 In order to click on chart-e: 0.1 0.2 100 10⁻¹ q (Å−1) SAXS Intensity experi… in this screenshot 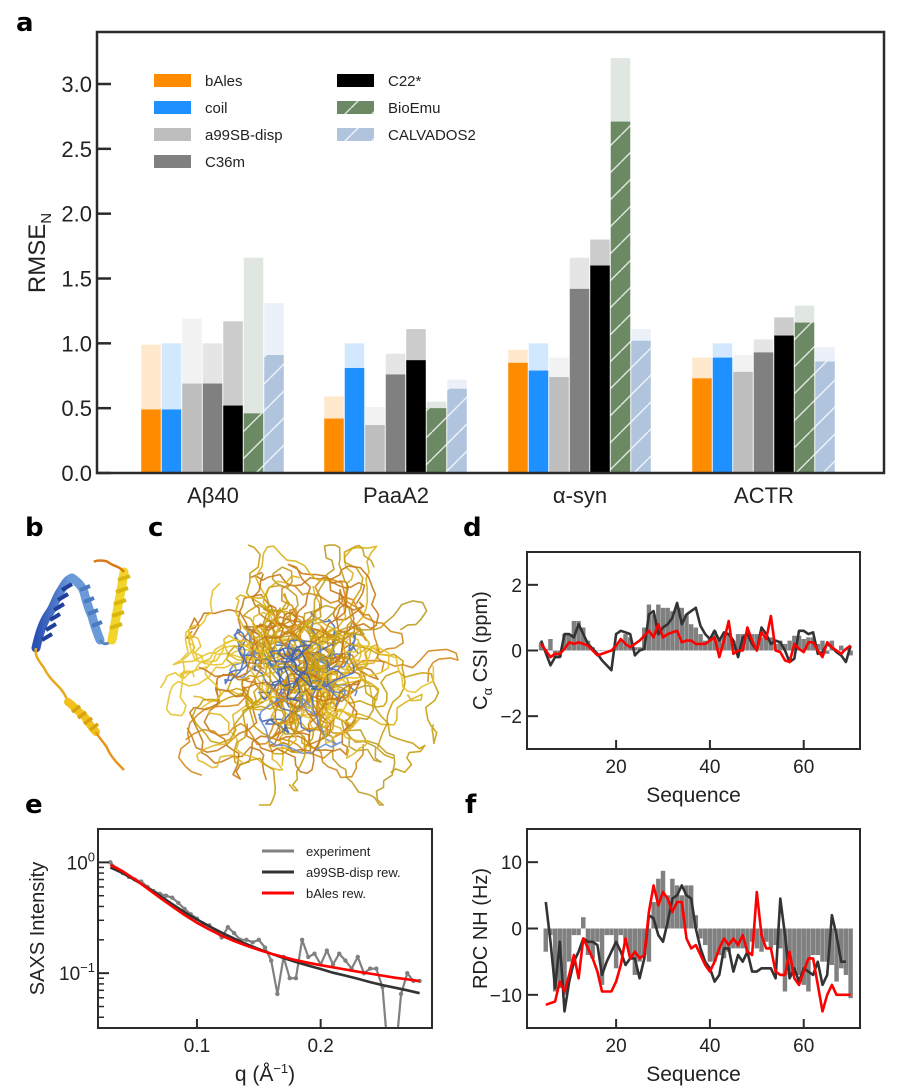, I will do `click(230, 957)`.